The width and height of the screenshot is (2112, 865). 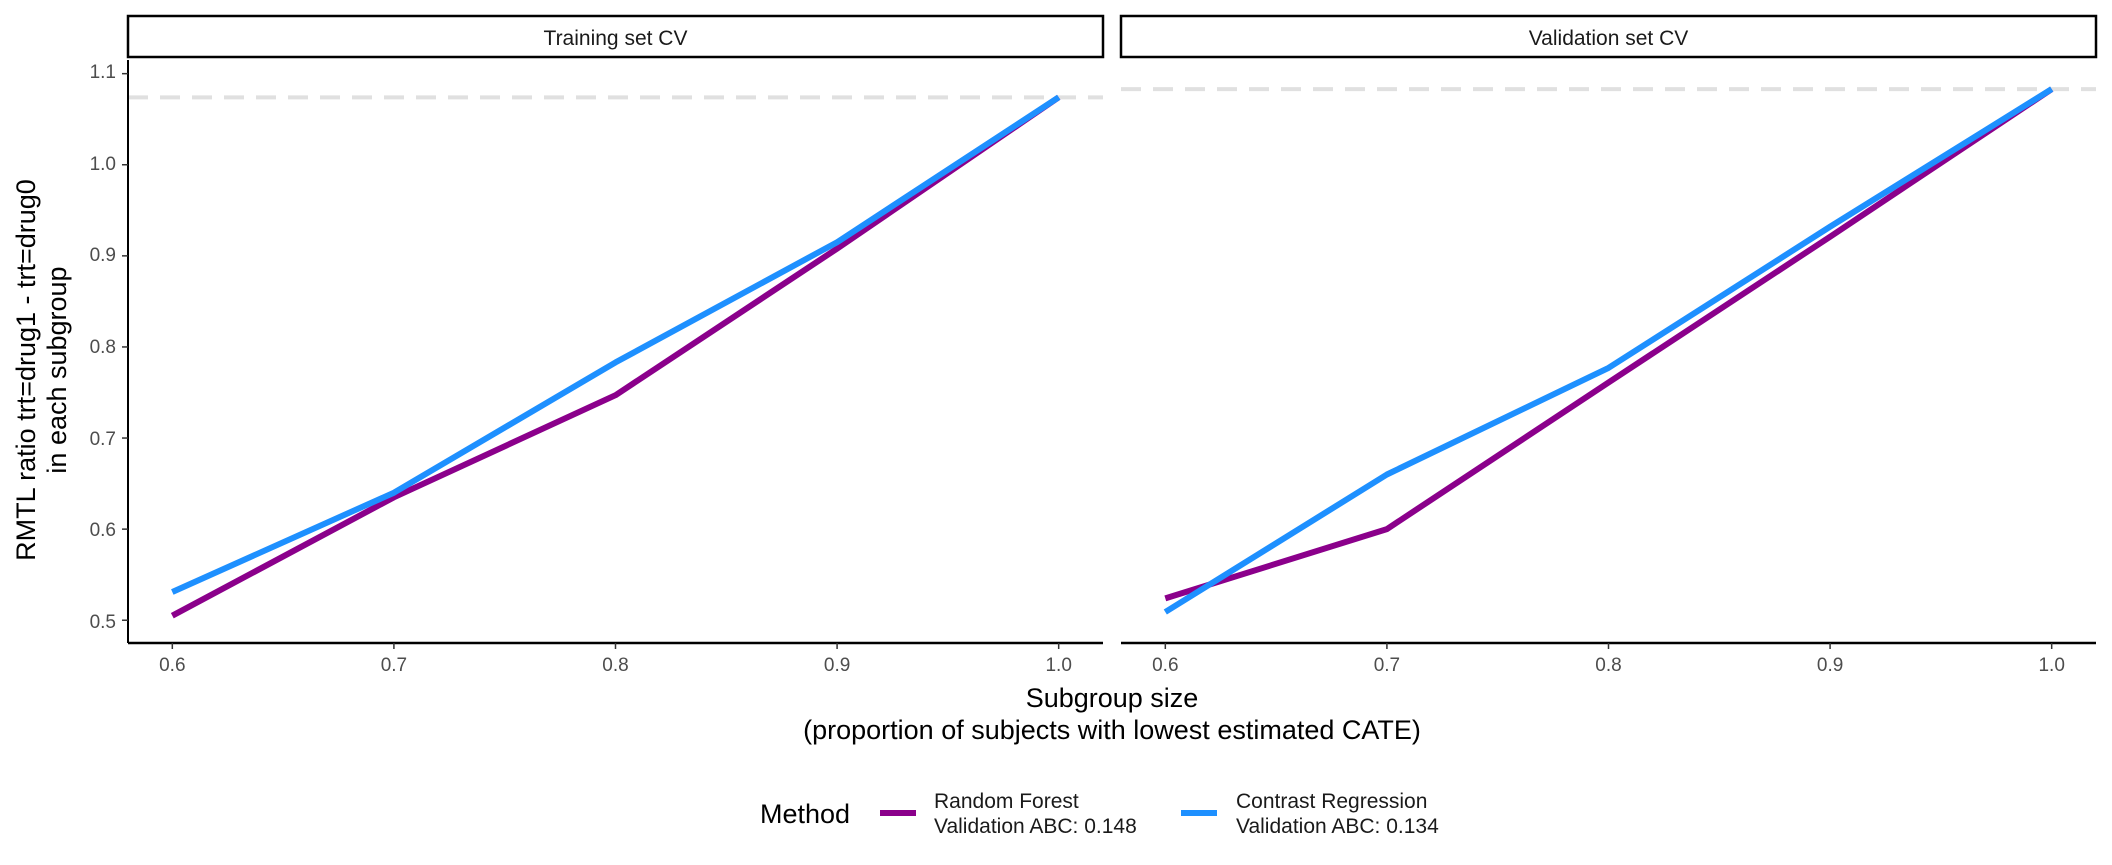 What do you see at coordinates (103, 72) in the screenshot?
I see `y-tick-label: 1.1` at bounding box center [103, 72].